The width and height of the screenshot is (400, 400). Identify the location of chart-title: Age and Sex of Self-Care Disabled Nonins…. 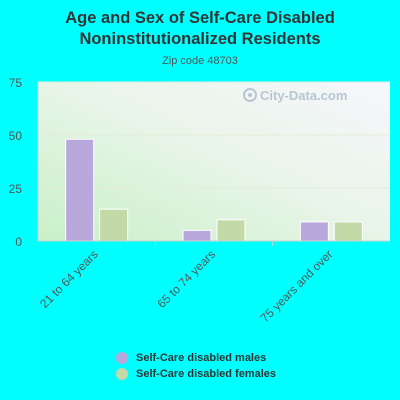
(200, 28).